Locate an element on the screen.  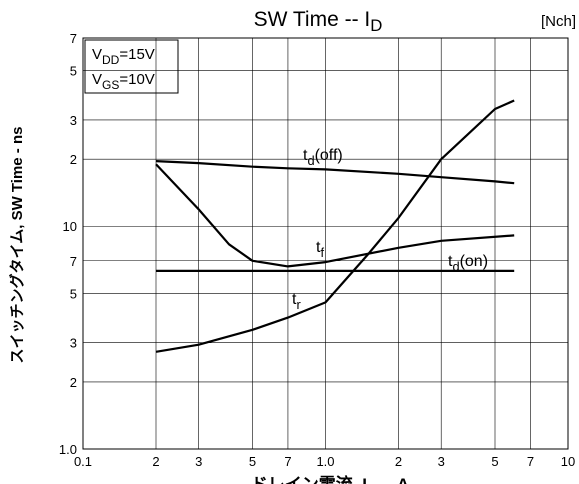
series-label-sub: r is located at coordinates (298, 304).